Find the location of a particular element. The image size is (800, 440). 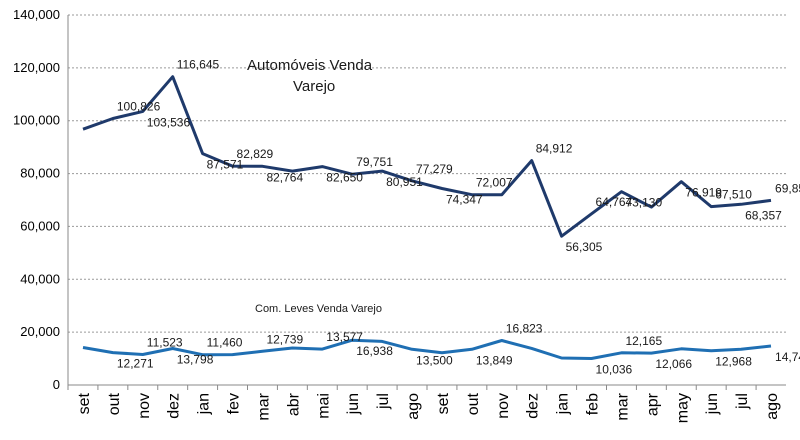

y-tick-label: 60,000 is located at coordinates (40, 225).